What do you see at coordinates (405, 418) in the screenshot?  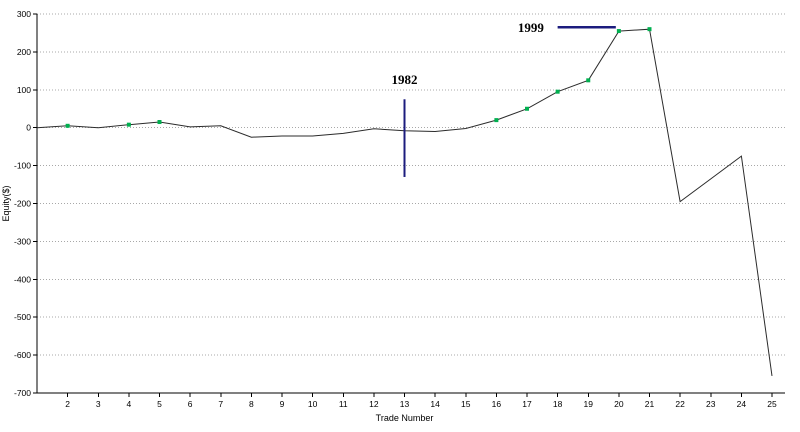 I see `x-axis-title: Trade Number` at bounding box center [405, 418].